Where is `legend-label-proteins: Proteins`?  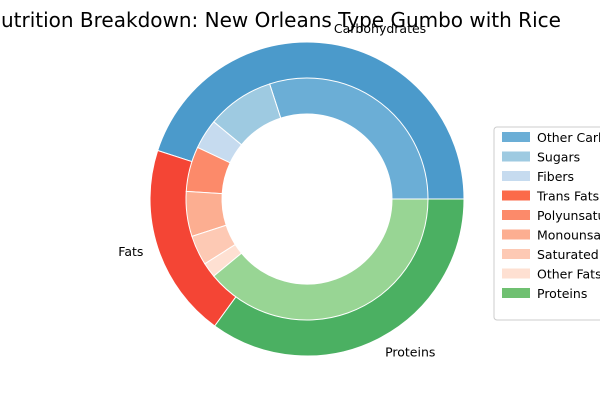
legend-label-proteins: Proteins is located at coordinates (562, 293).